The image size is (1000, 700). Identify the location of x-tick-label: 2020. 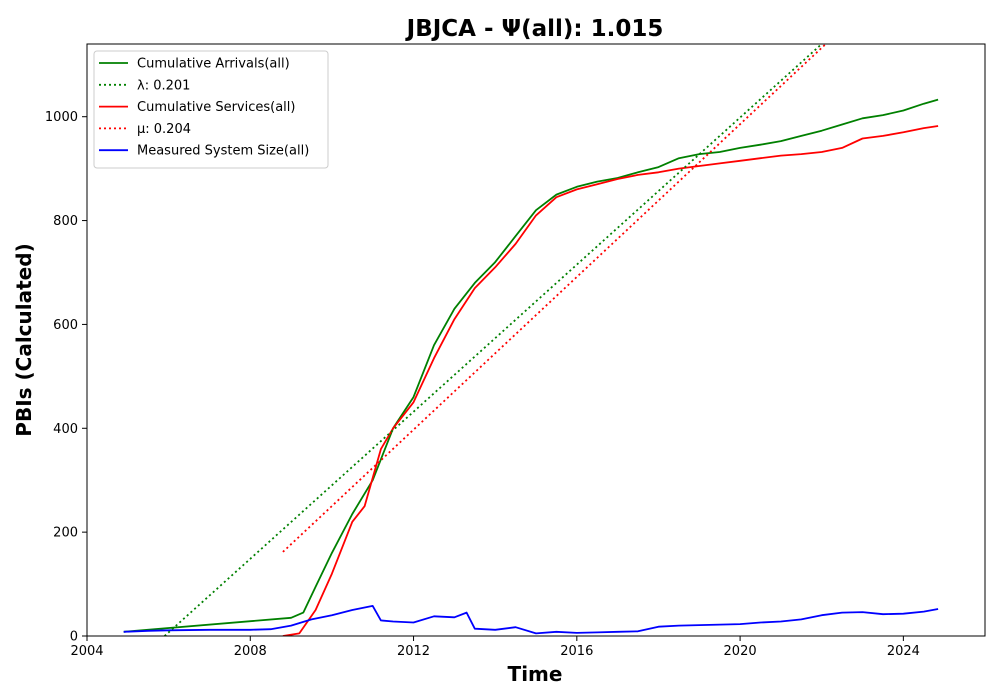
(740, 651).